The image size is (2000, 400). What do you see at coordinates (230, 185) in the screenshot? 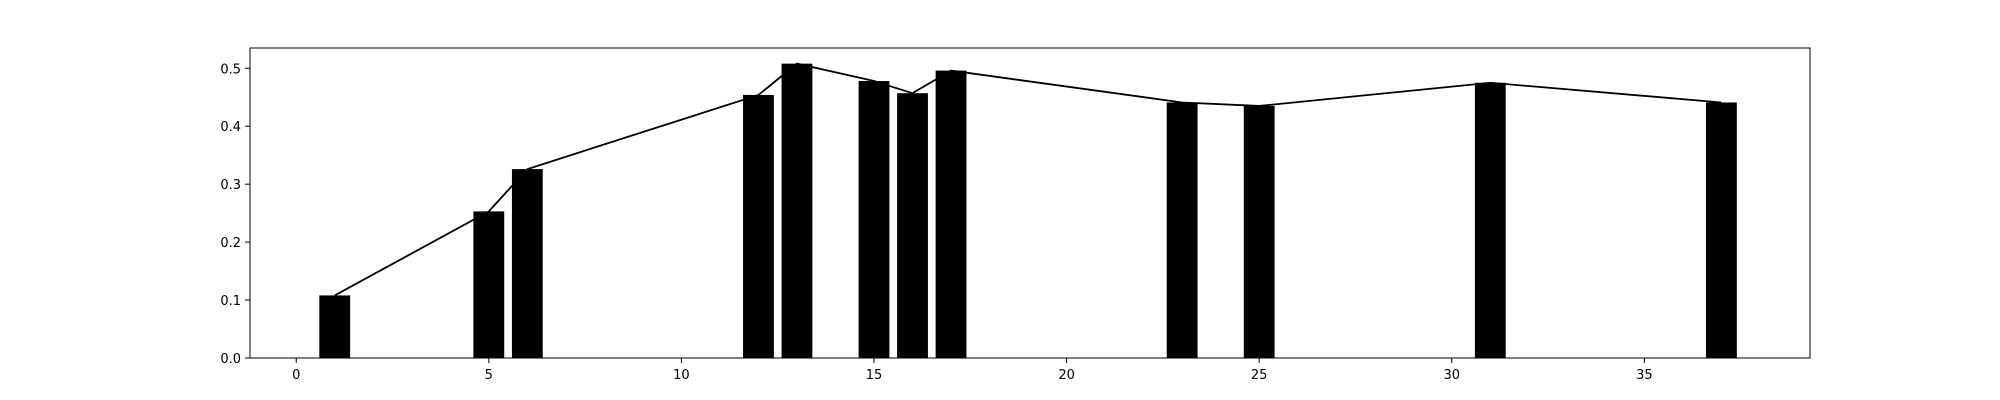
I see `y-tick-label: 0.3` at bounding box center [230, 185].